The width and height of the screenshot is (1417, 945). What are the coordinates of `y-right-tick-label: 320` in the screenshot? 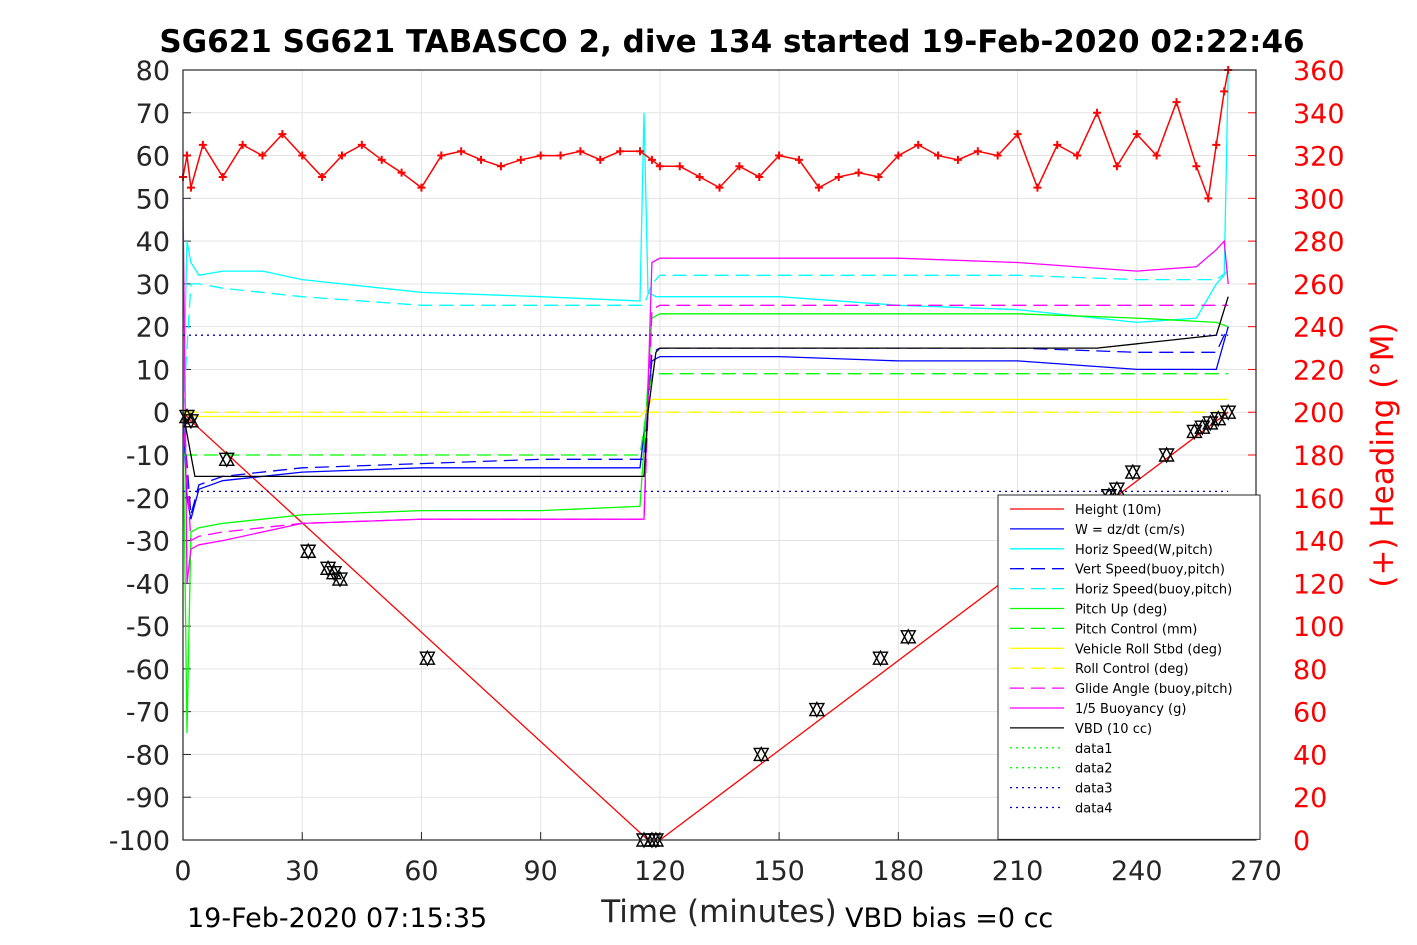 It's located at (1319, 157).